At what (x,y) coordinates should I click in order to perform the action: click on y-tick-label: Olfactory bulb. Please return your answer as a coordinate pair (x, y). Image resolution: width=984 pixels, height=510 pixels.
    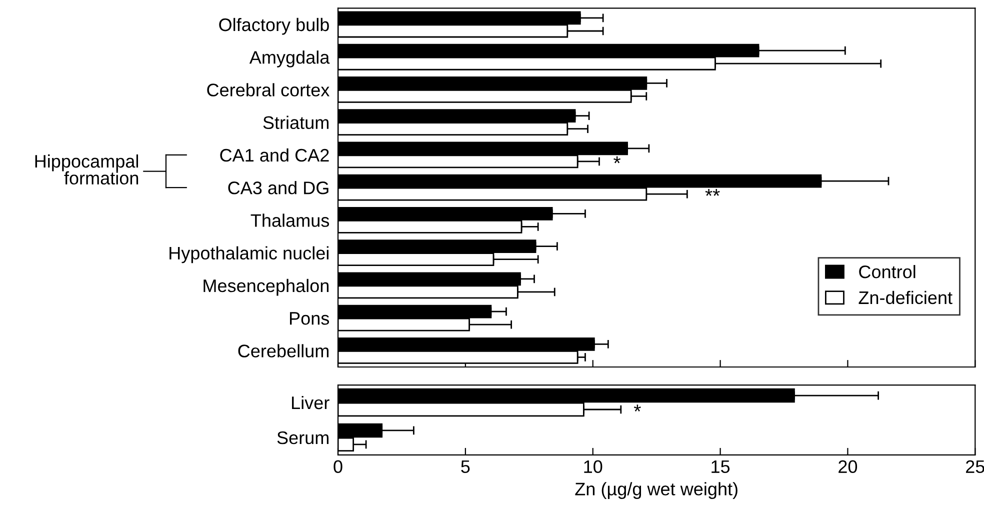
    Looking at the image, I should click on (274, 26).